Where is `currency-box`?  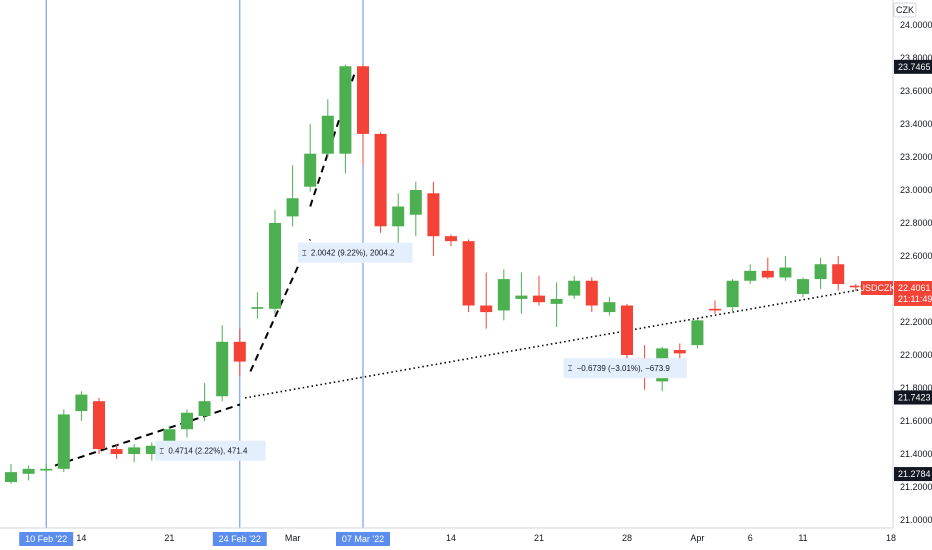
currency-box is located at coordinates (905, 10).